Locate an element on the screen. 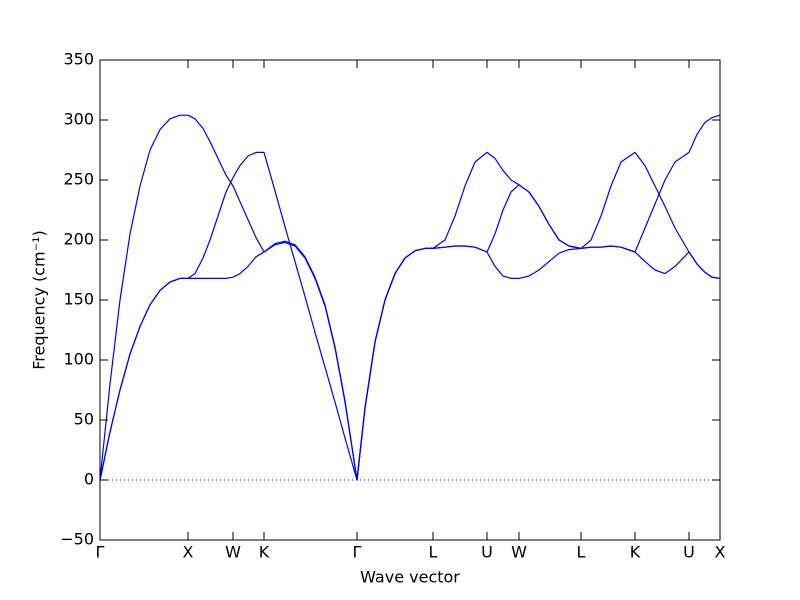  y-axis-label: Frequency (cm⁻¹) is located at coordinates (39, 299).